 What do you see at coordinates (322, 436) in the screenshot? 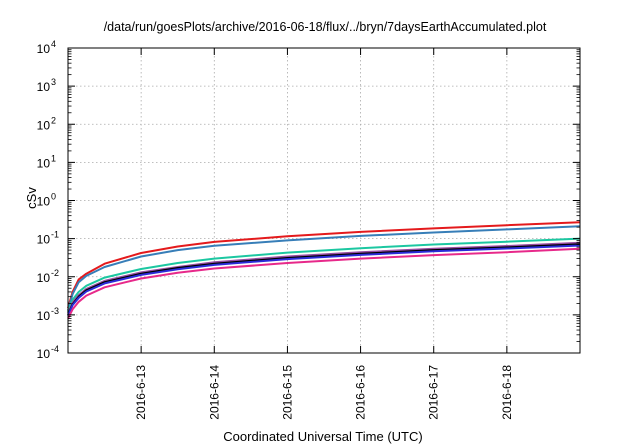
I see `x-axis-label: Coordinated Universal Time (UTC)` at bounding box center [322, 436].